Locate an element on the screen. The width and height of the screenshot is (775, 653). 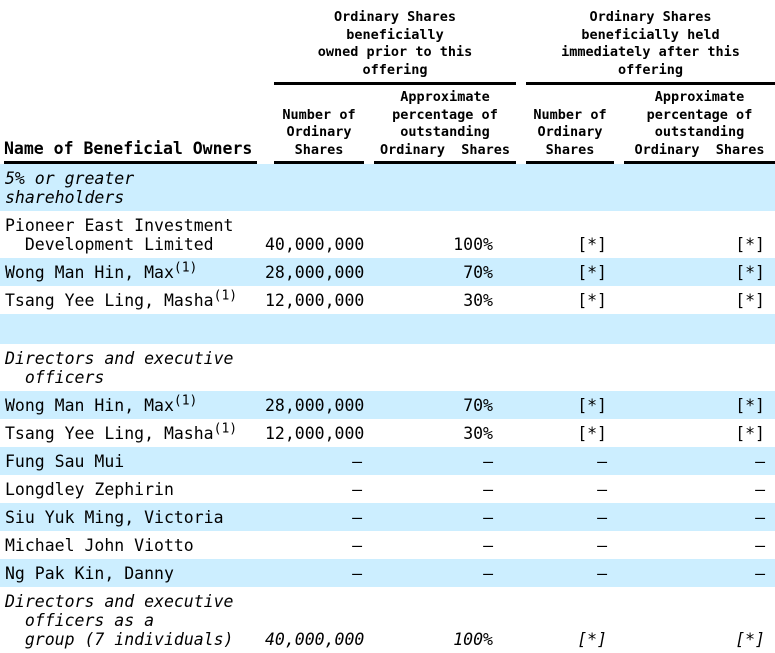
owner-name-cell is located at coordinates (132, 329).